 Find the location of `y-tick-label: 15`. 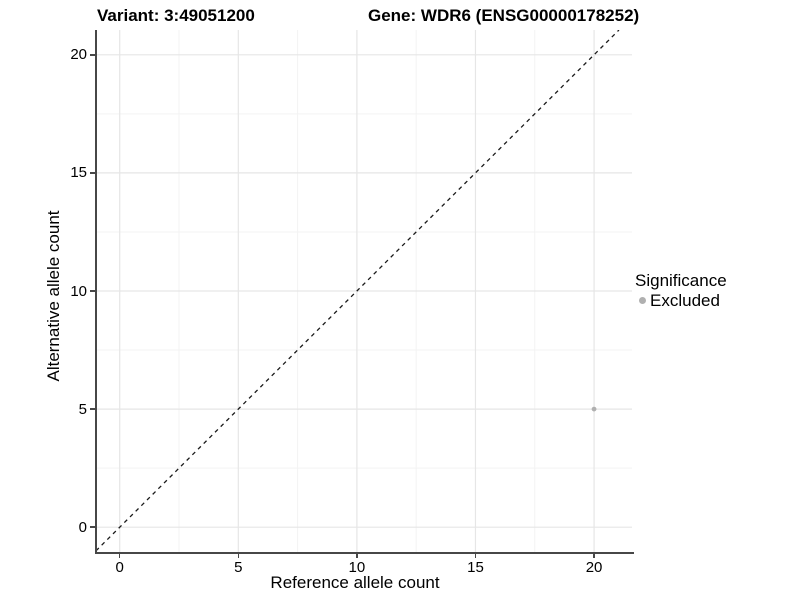

y-tick-label: 15 is located at coordinates (78, 173).